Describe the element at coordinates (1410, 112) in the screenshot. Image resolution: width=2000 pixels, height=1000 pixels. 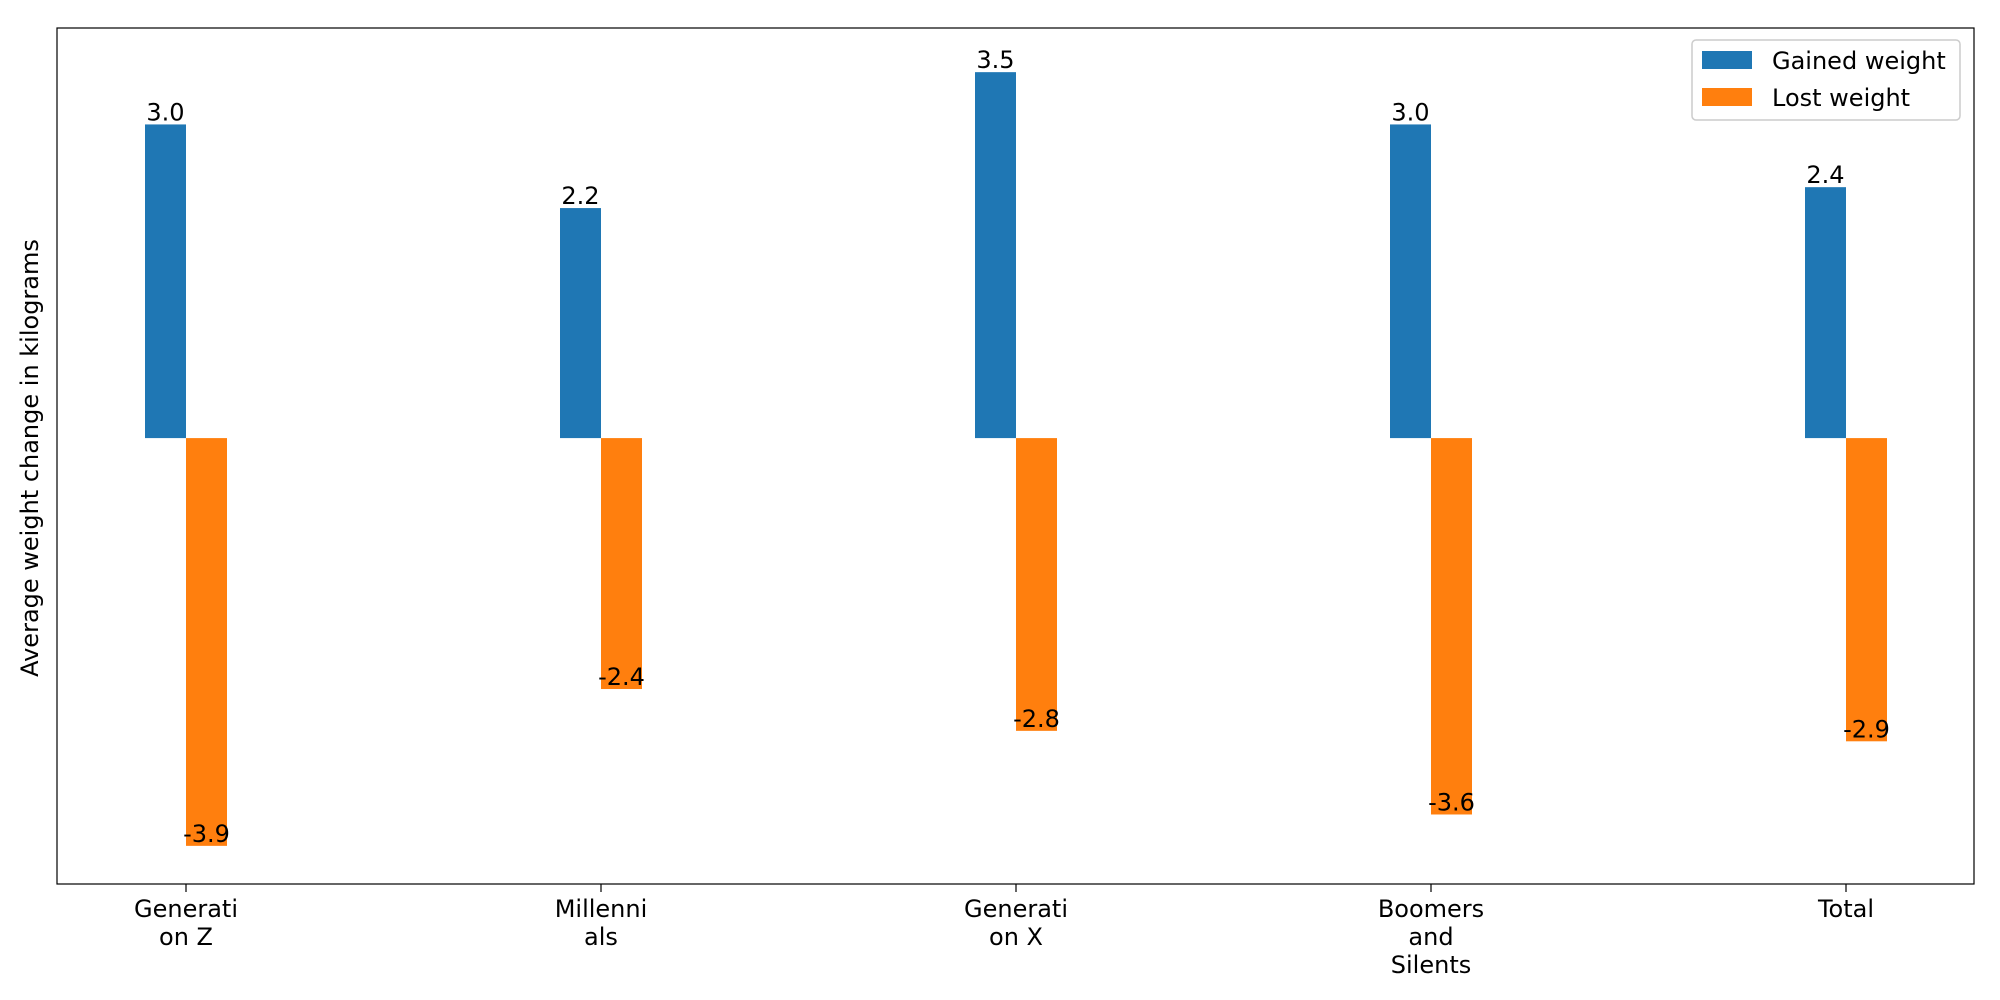
I see `data-label-gained-weight-4: 3.0` at that location.